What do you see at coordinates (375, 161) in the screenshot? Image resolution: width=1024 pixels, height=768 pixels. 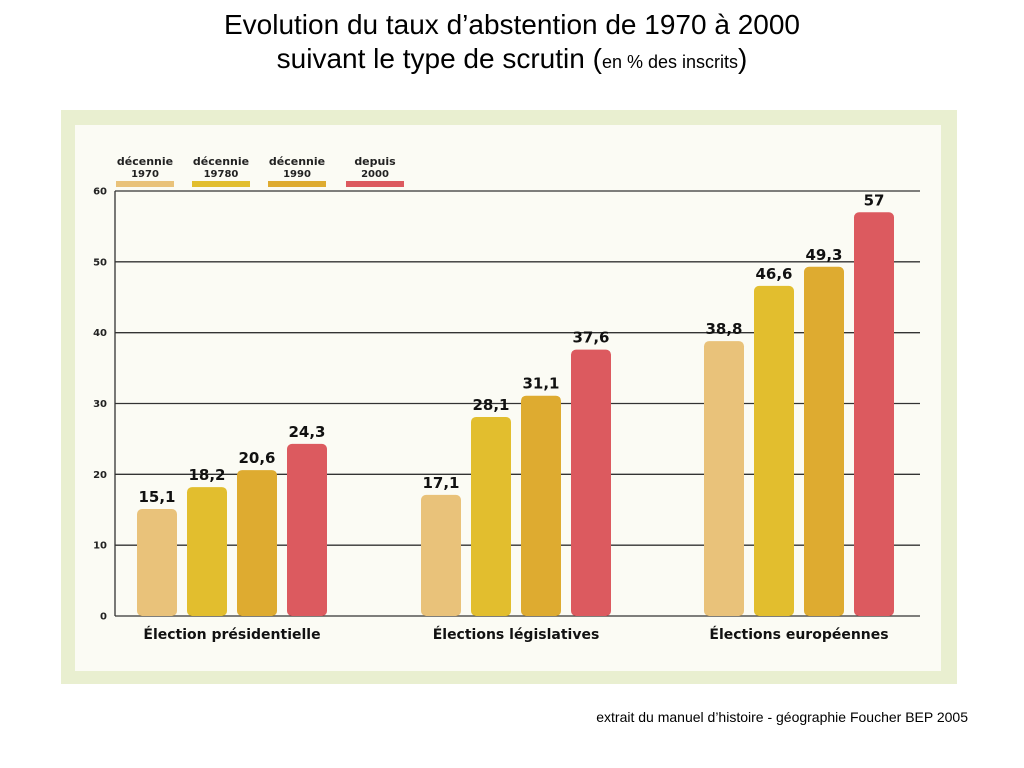 I see `legend-label: depuis` at bounding box center [375, 161].